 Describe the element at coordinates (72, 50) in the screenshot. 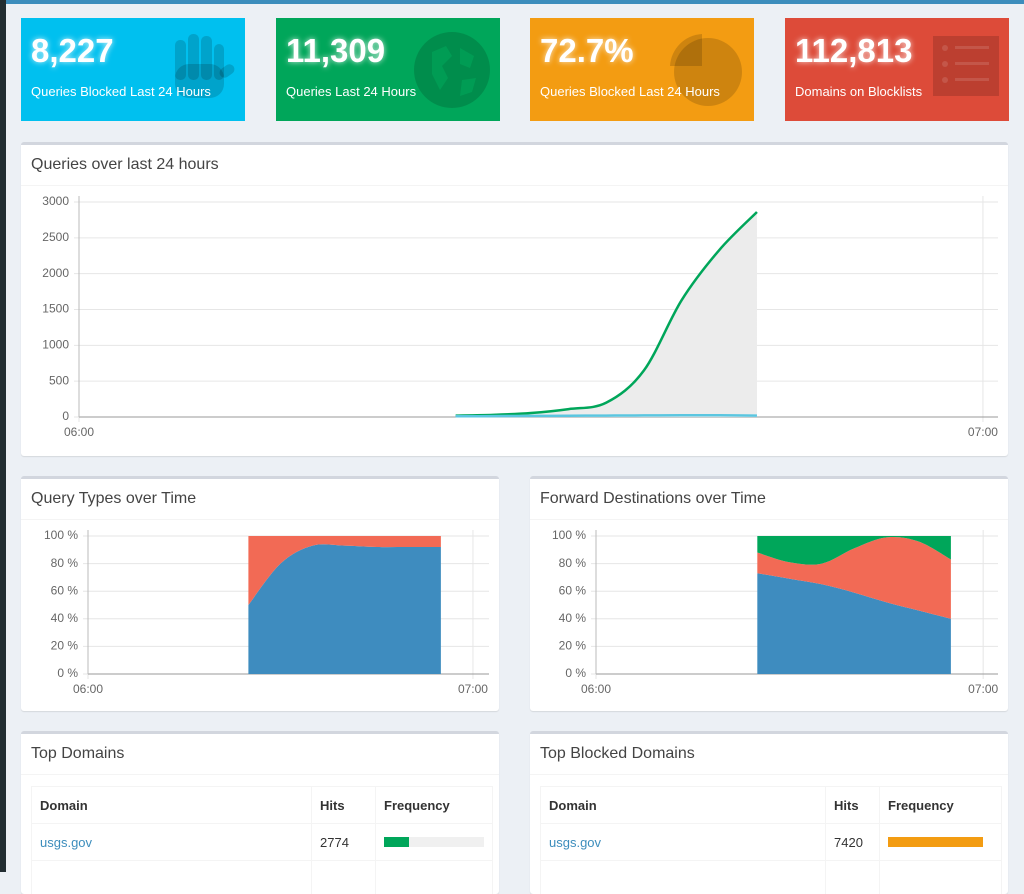

I see `stat-value: 8,227` at that location.